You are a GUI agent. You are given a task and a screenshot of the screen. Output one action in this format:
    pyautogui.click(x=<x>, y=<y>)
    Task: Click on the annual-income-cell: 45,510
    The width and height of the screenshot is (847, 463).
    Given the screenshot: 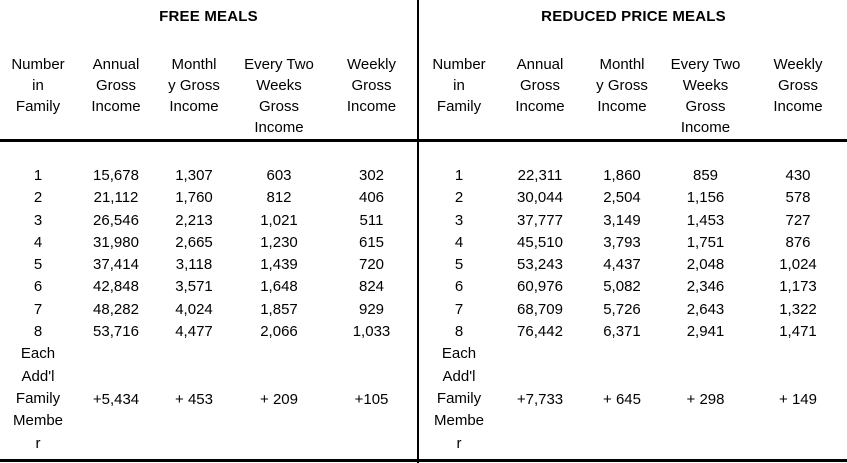 What is the action you would take?
    pyautogui.click(x=540, y=242)
    